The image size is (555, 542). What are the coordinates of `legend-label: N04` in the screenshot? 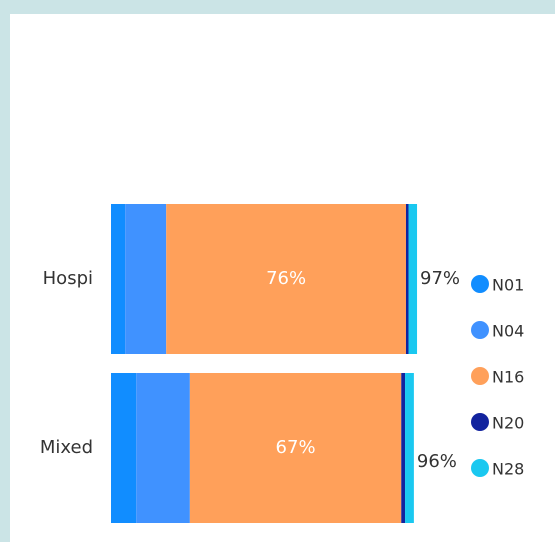 It's located at (508, 331).